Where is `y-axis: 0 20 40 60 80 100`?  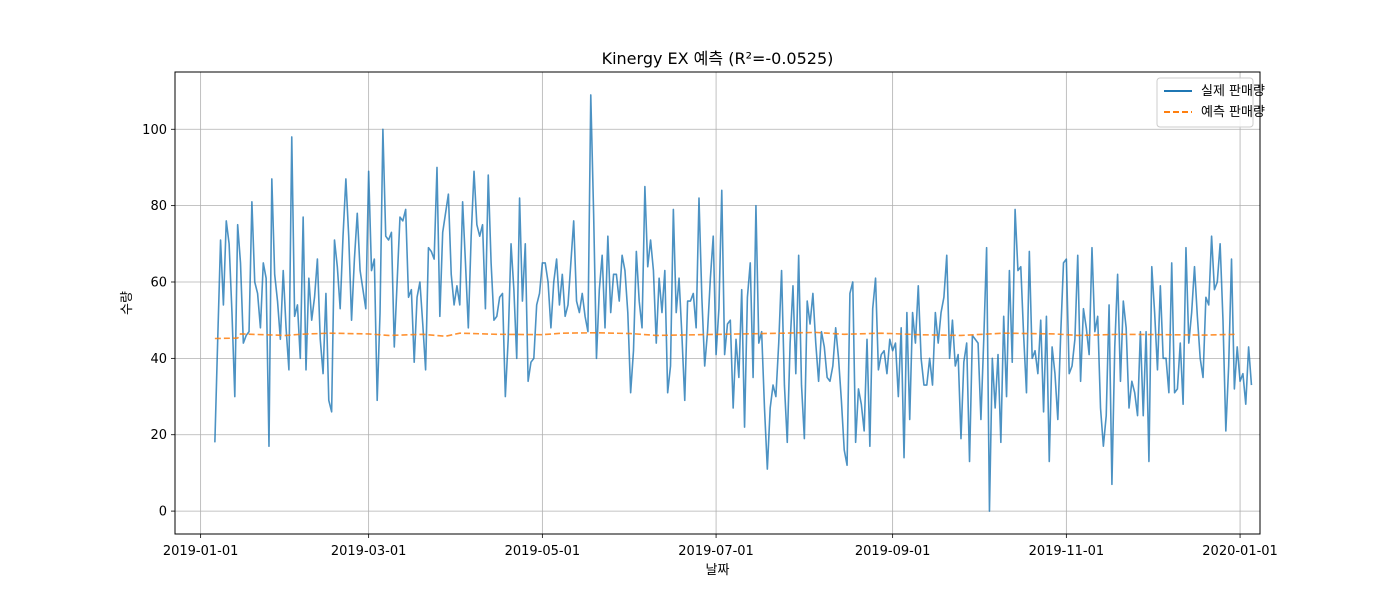 y-axis: 0 20 40 60 80 100 is located at coordinates (158, 321).